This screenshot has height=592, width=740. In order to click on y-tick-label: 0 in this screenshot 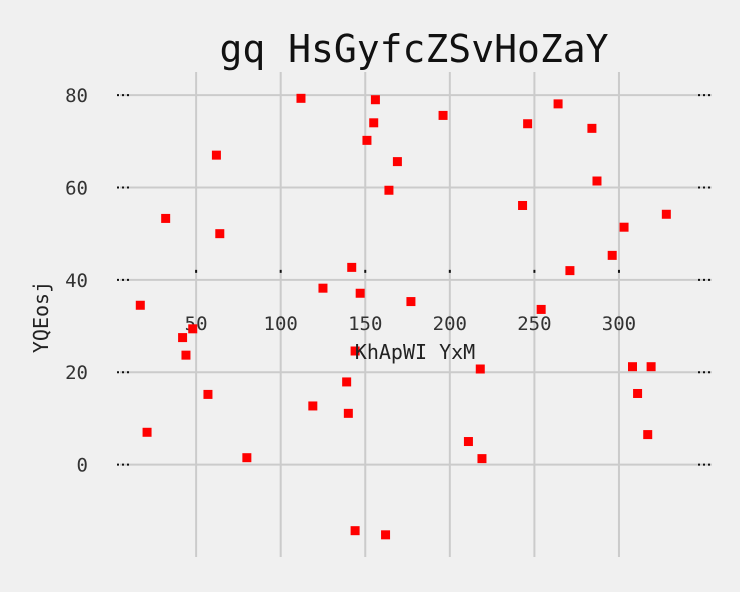, I will do `click(82, 466)`.